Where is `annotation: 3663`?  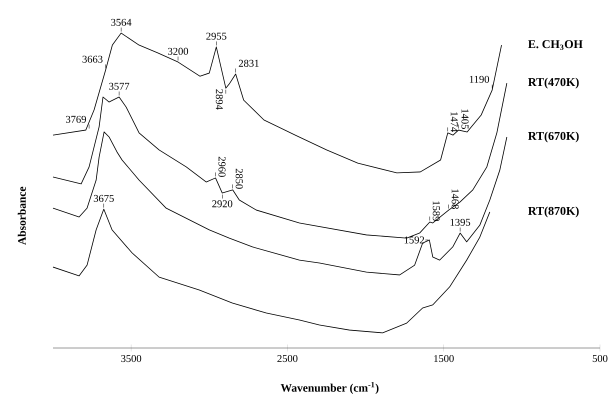 annotation: 3663 is located at coordinates (92, 59).